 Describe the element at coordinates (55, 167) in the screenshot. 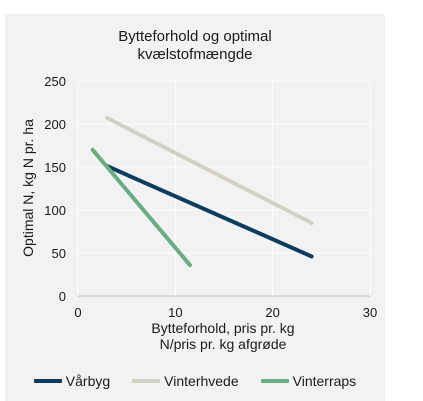

I see `y-tick-label: 150` at that location.